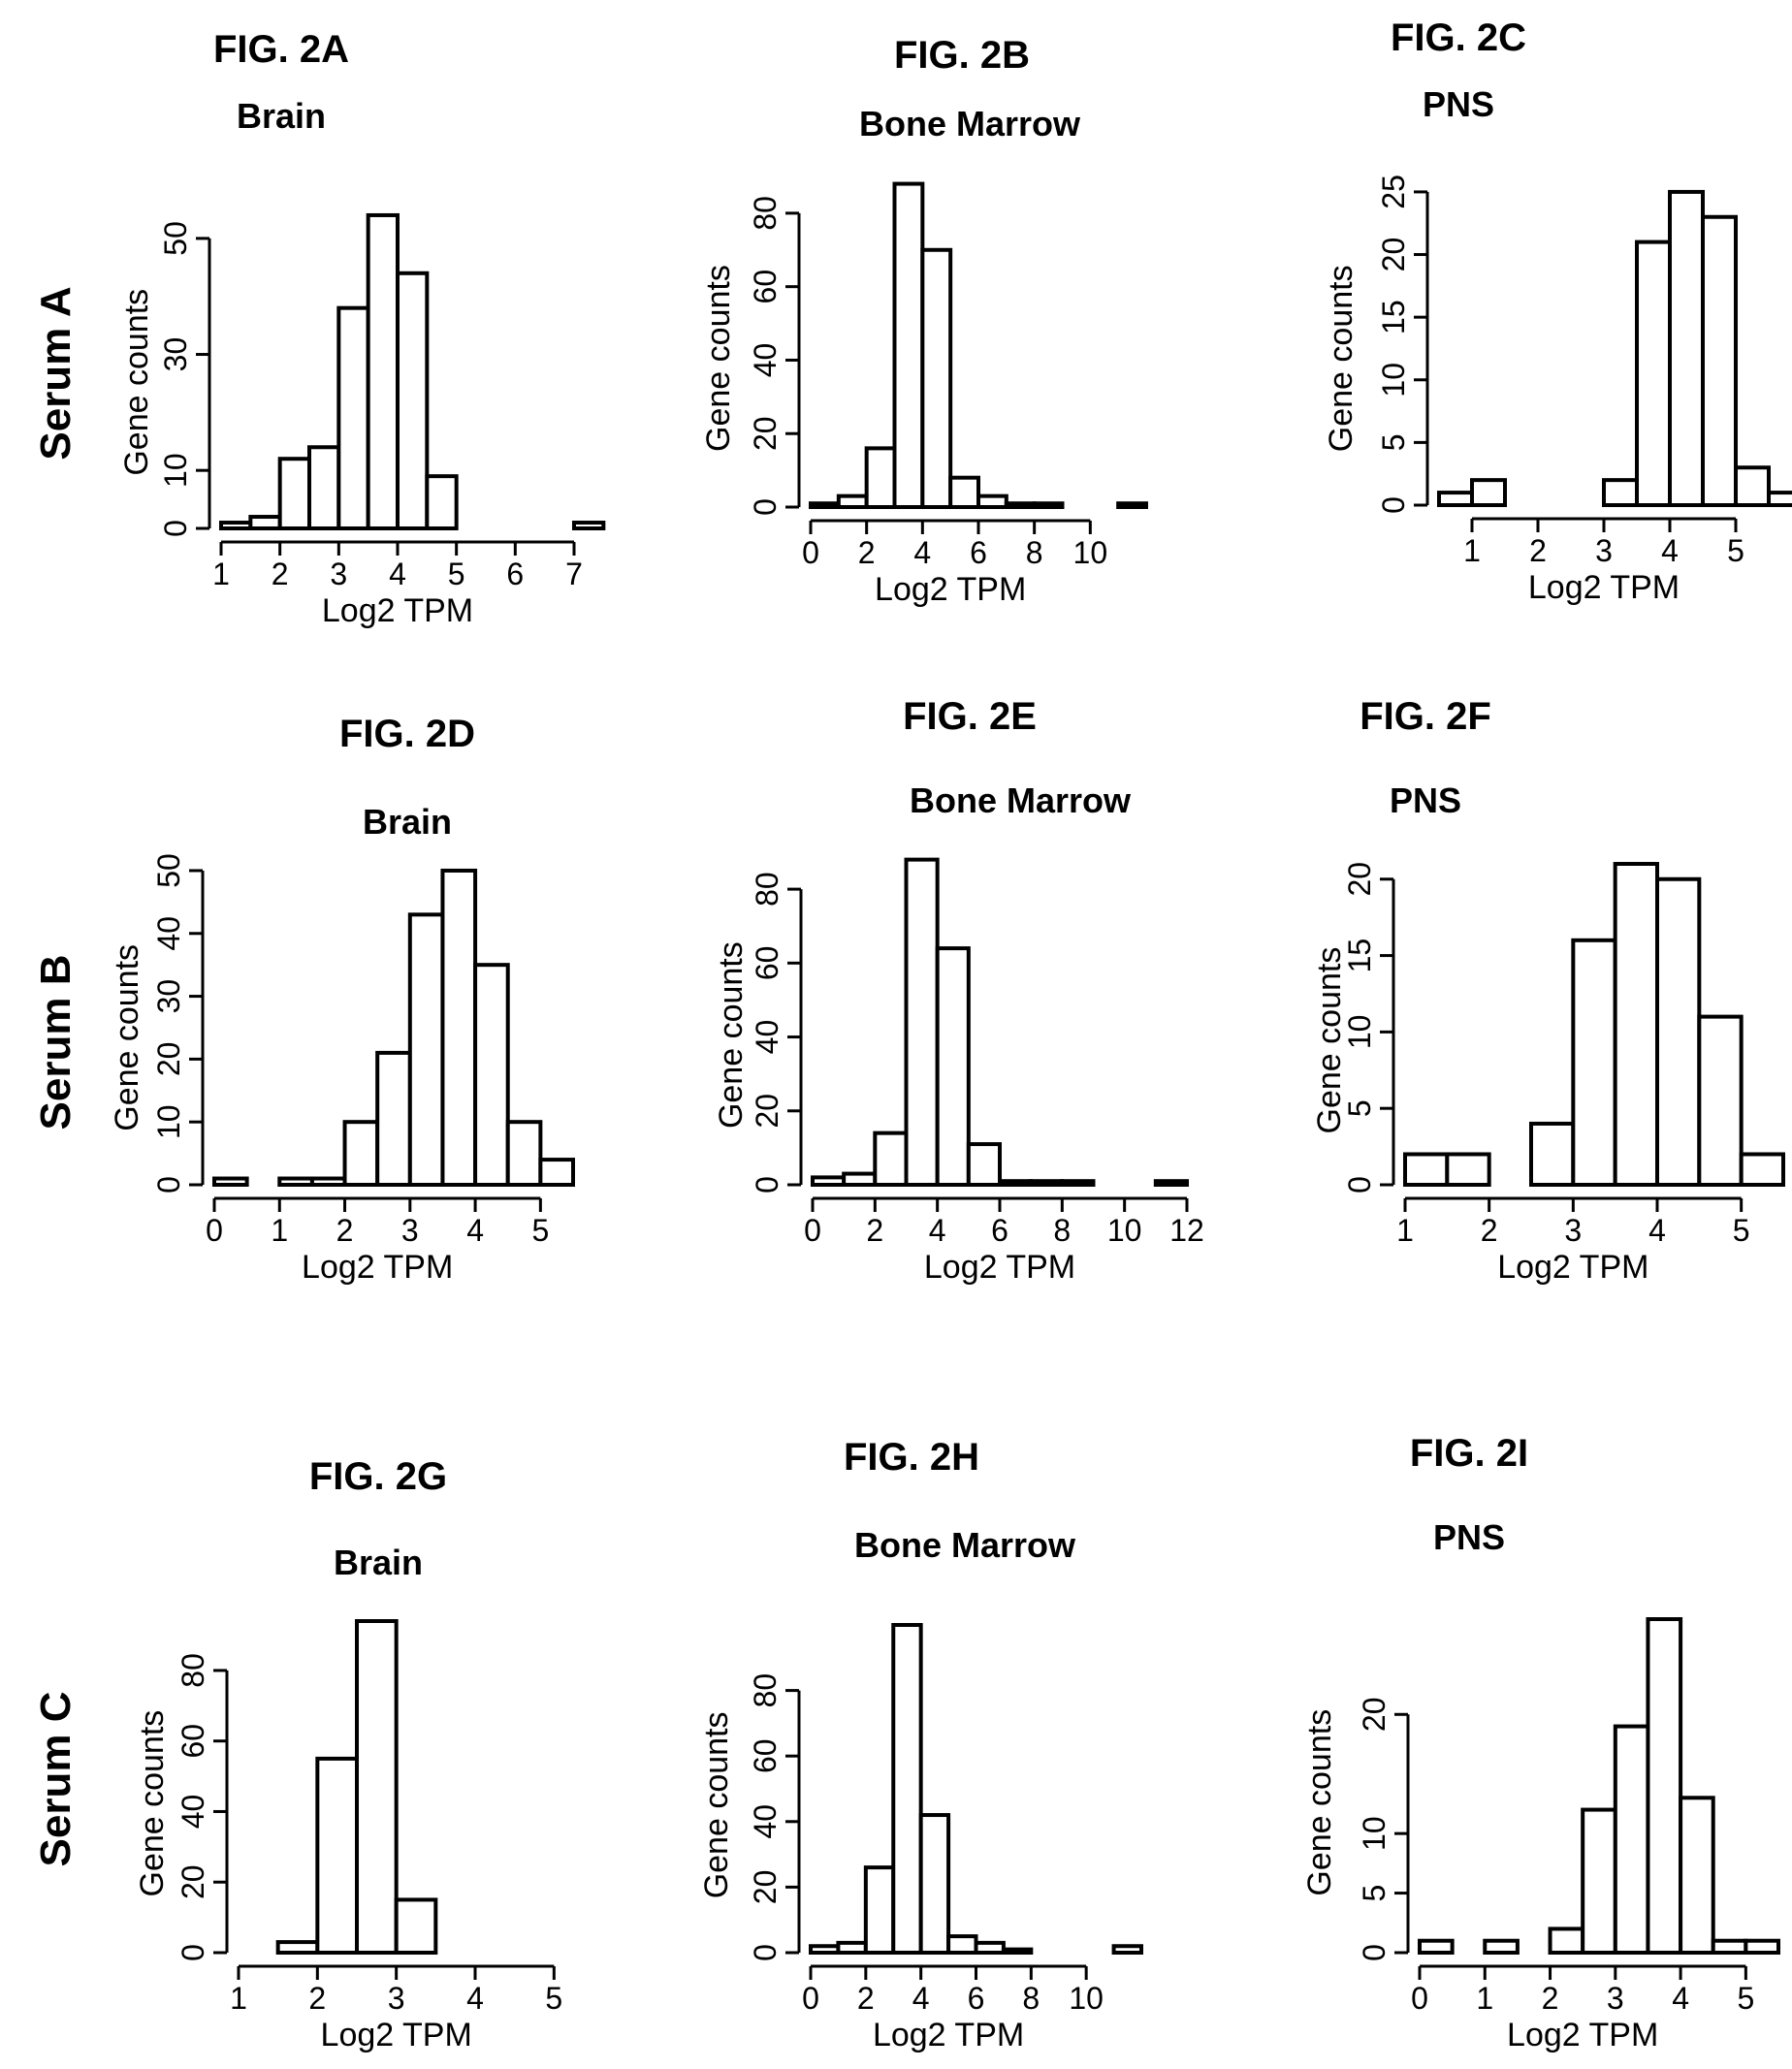 The width and height of the screenshot is (1792, 2069). I want to click on x-axis: 0 1 2 3 4 5 Log2 TPM, so click(1582, 2009).